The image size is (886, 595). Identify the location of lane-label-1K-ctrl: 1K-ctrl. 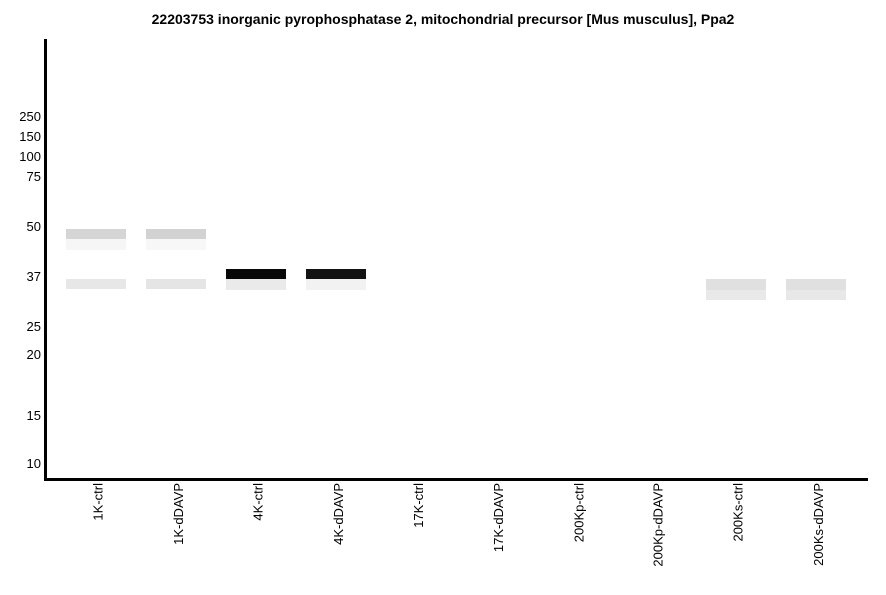
(98, 502).